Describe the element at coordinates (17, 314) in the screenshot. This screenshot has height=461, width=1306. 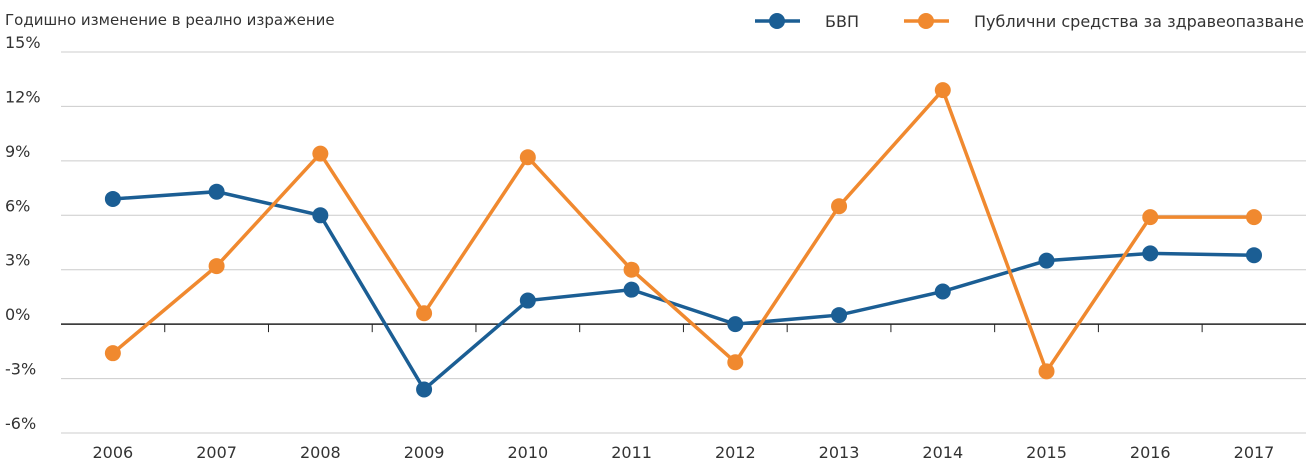
I see `y-tick-label: 0%` at that location.